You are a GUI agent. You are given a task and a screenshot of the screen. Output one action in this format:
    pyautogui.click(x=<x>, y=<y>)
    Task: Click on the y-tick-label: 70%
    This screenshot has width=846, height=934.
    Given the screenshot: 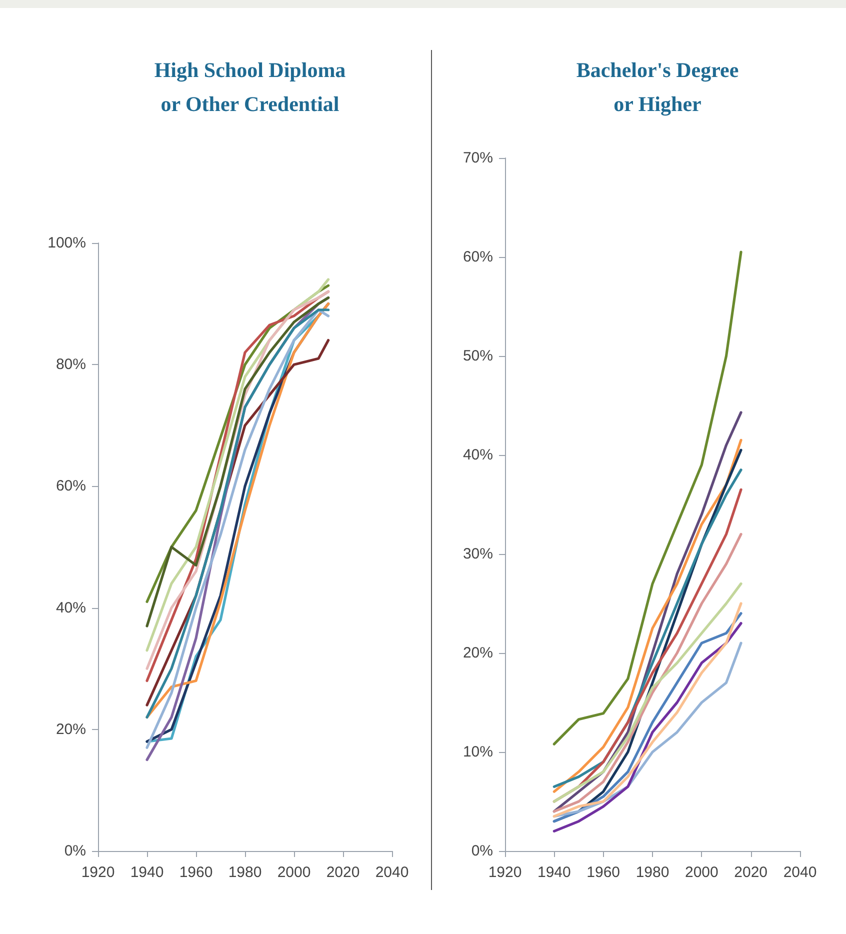 What is the action you would take?
    pyautogui.click(x=477, y=158)
    